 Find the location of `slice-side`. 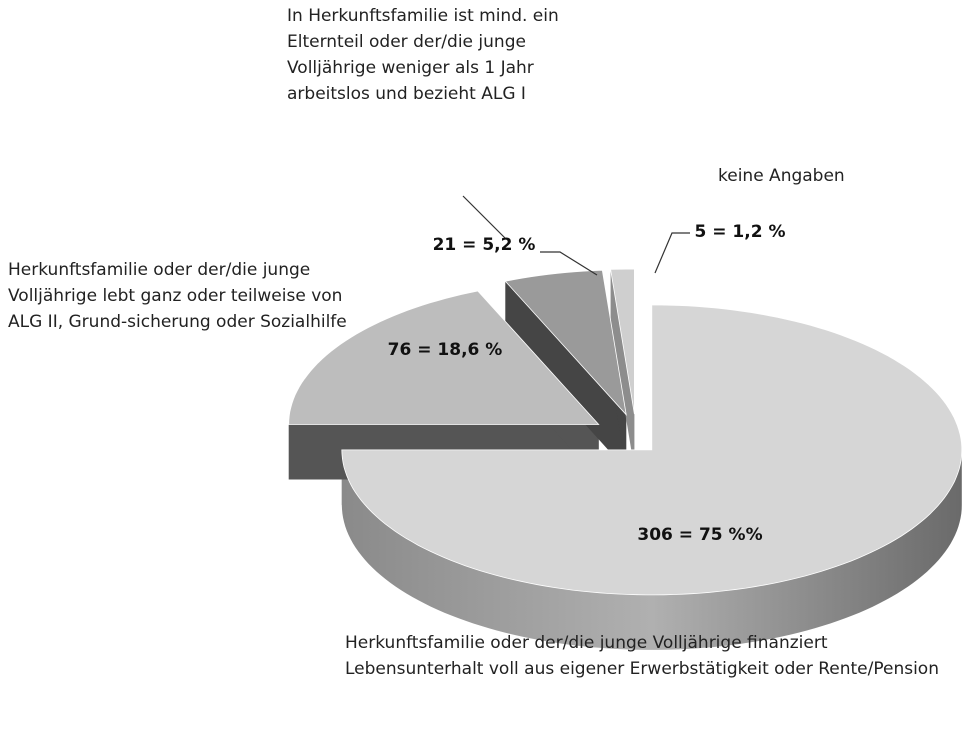

slice-side is located at coordinates (622, 369).